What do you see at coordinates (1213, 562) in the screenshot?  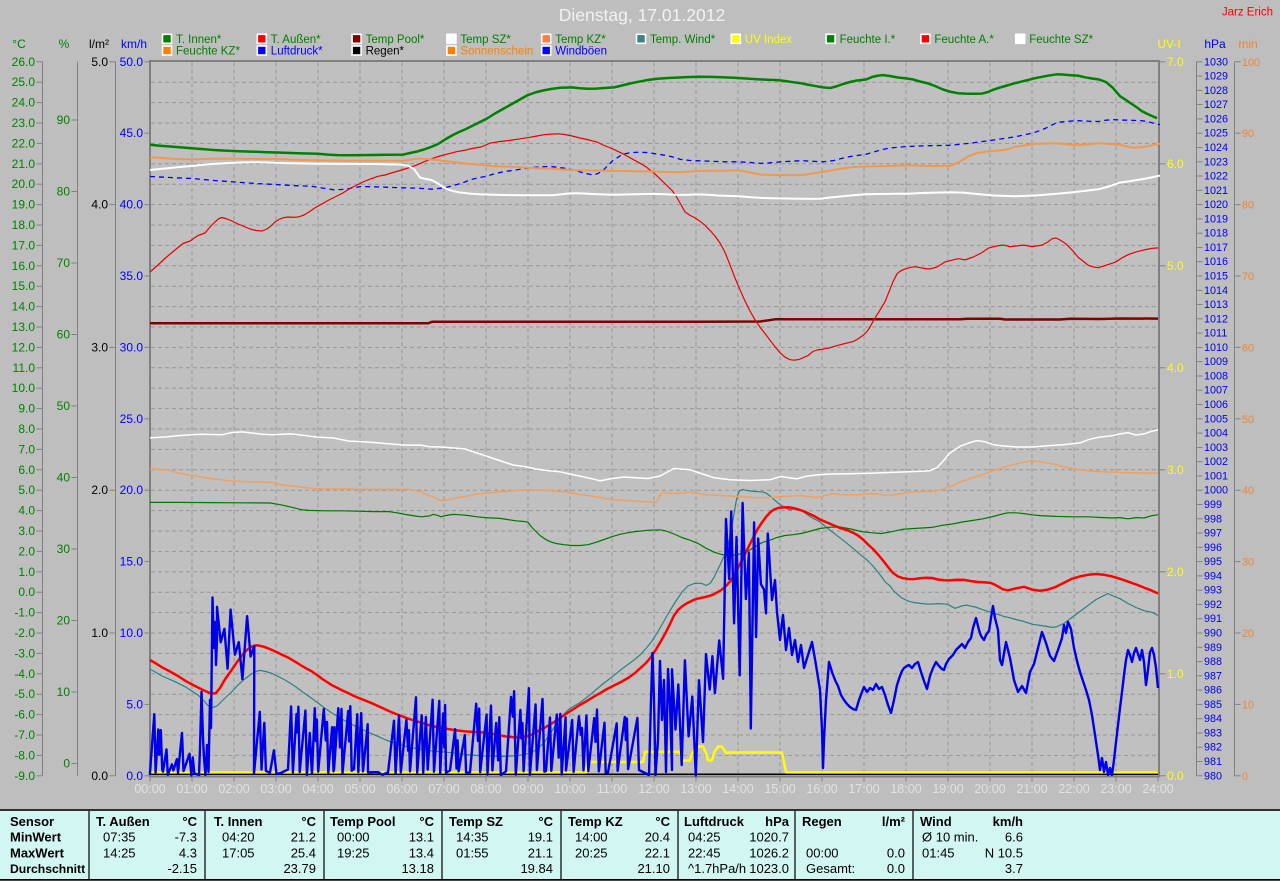 I see `svg-text: 995` at bounding box center [1213, 562].